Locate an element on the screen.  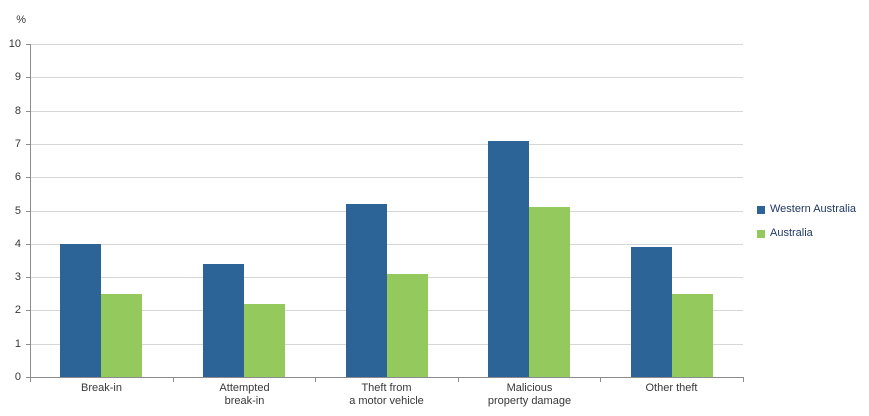
y-axis-line is located at coordinates (30, 210).